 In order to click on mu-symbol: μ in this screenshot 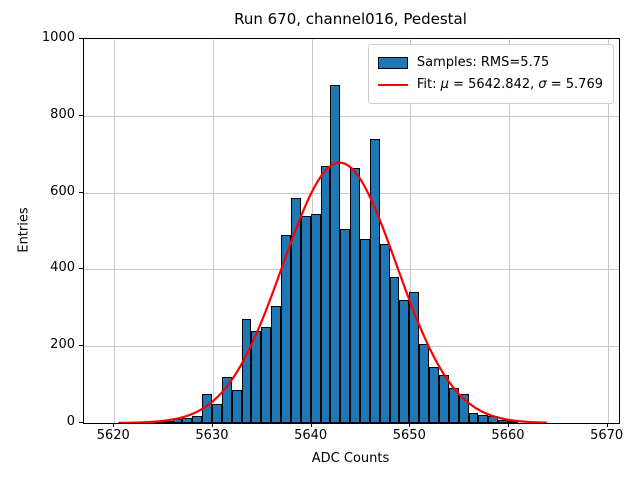, I will do `click(444, 84)`.